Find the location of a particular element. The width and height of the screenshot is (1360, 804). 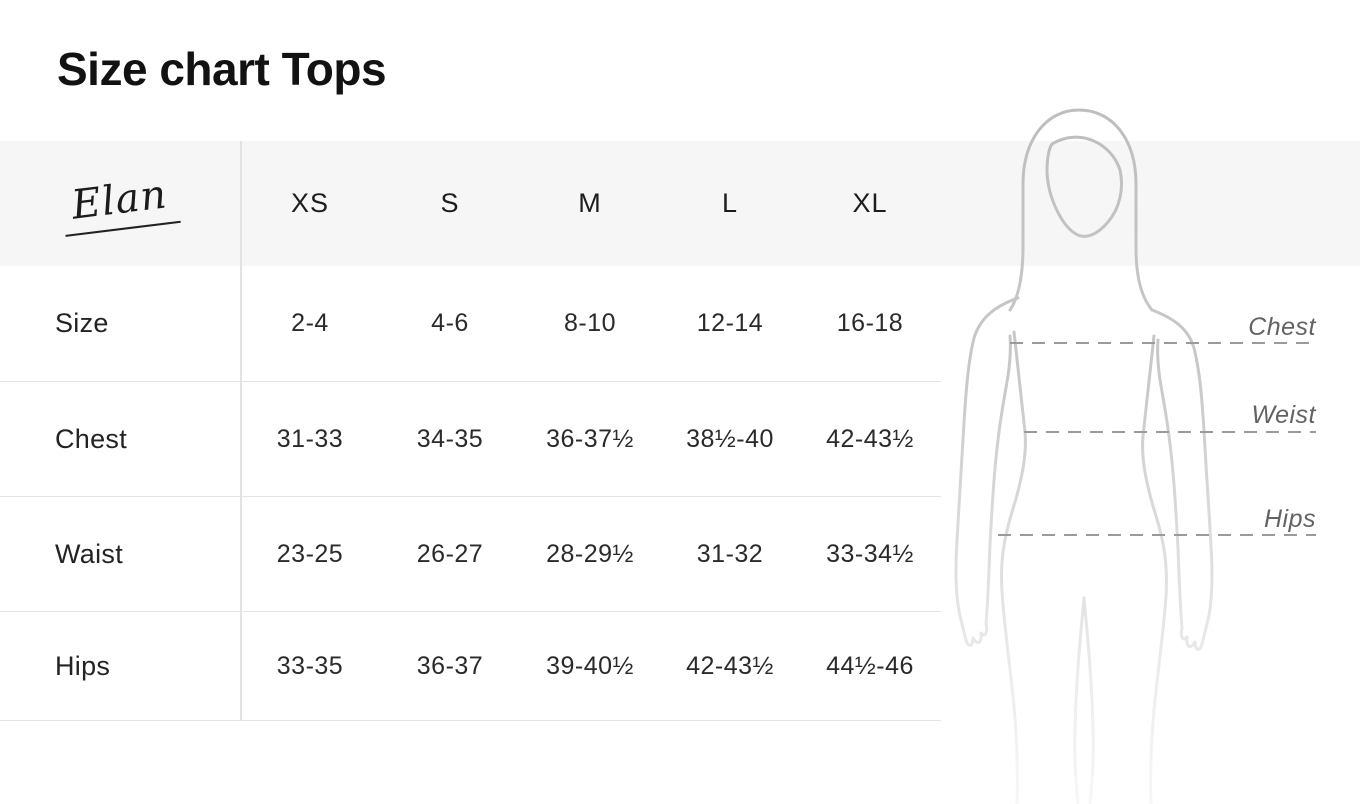

figure-left-arm is located at coordinates (987, 471).